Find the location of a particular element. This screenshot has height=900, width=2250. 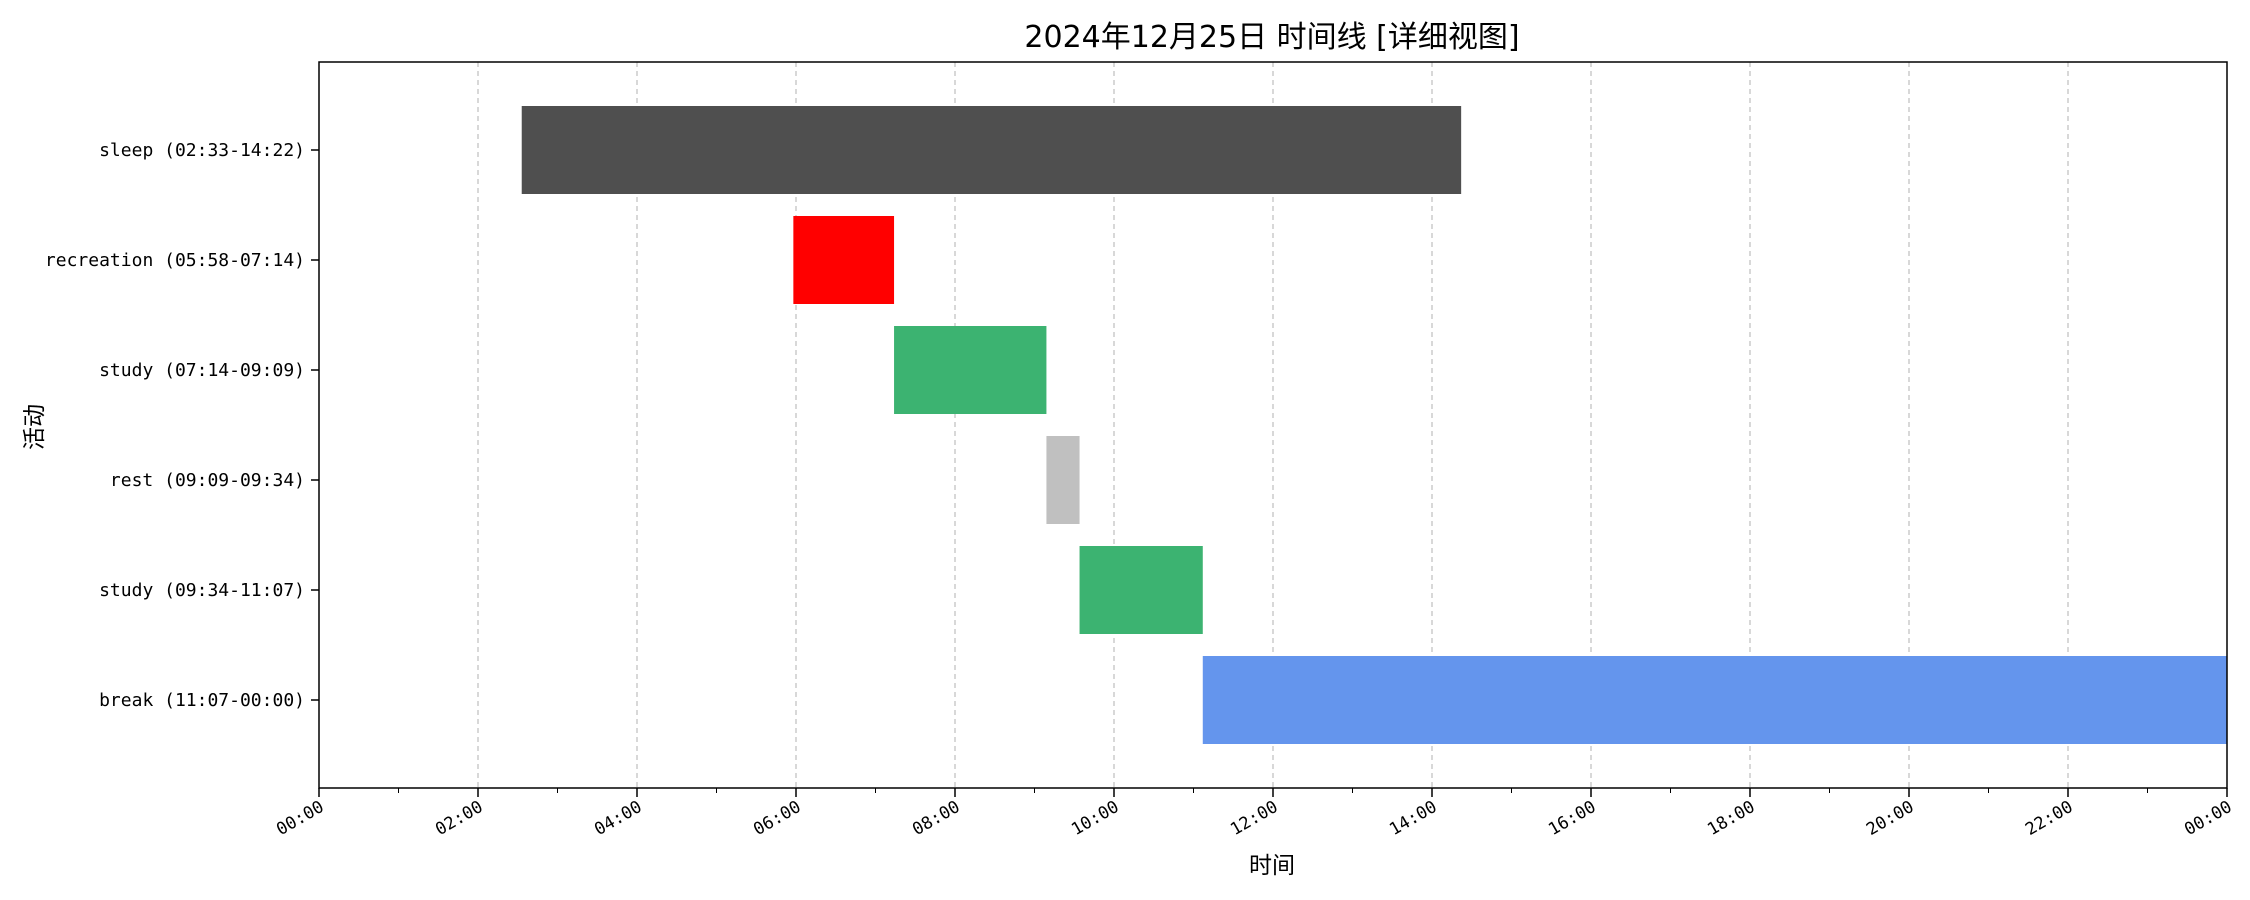

y-tick-label: study (09:34-11:07) is located at coordinates (202, 590).